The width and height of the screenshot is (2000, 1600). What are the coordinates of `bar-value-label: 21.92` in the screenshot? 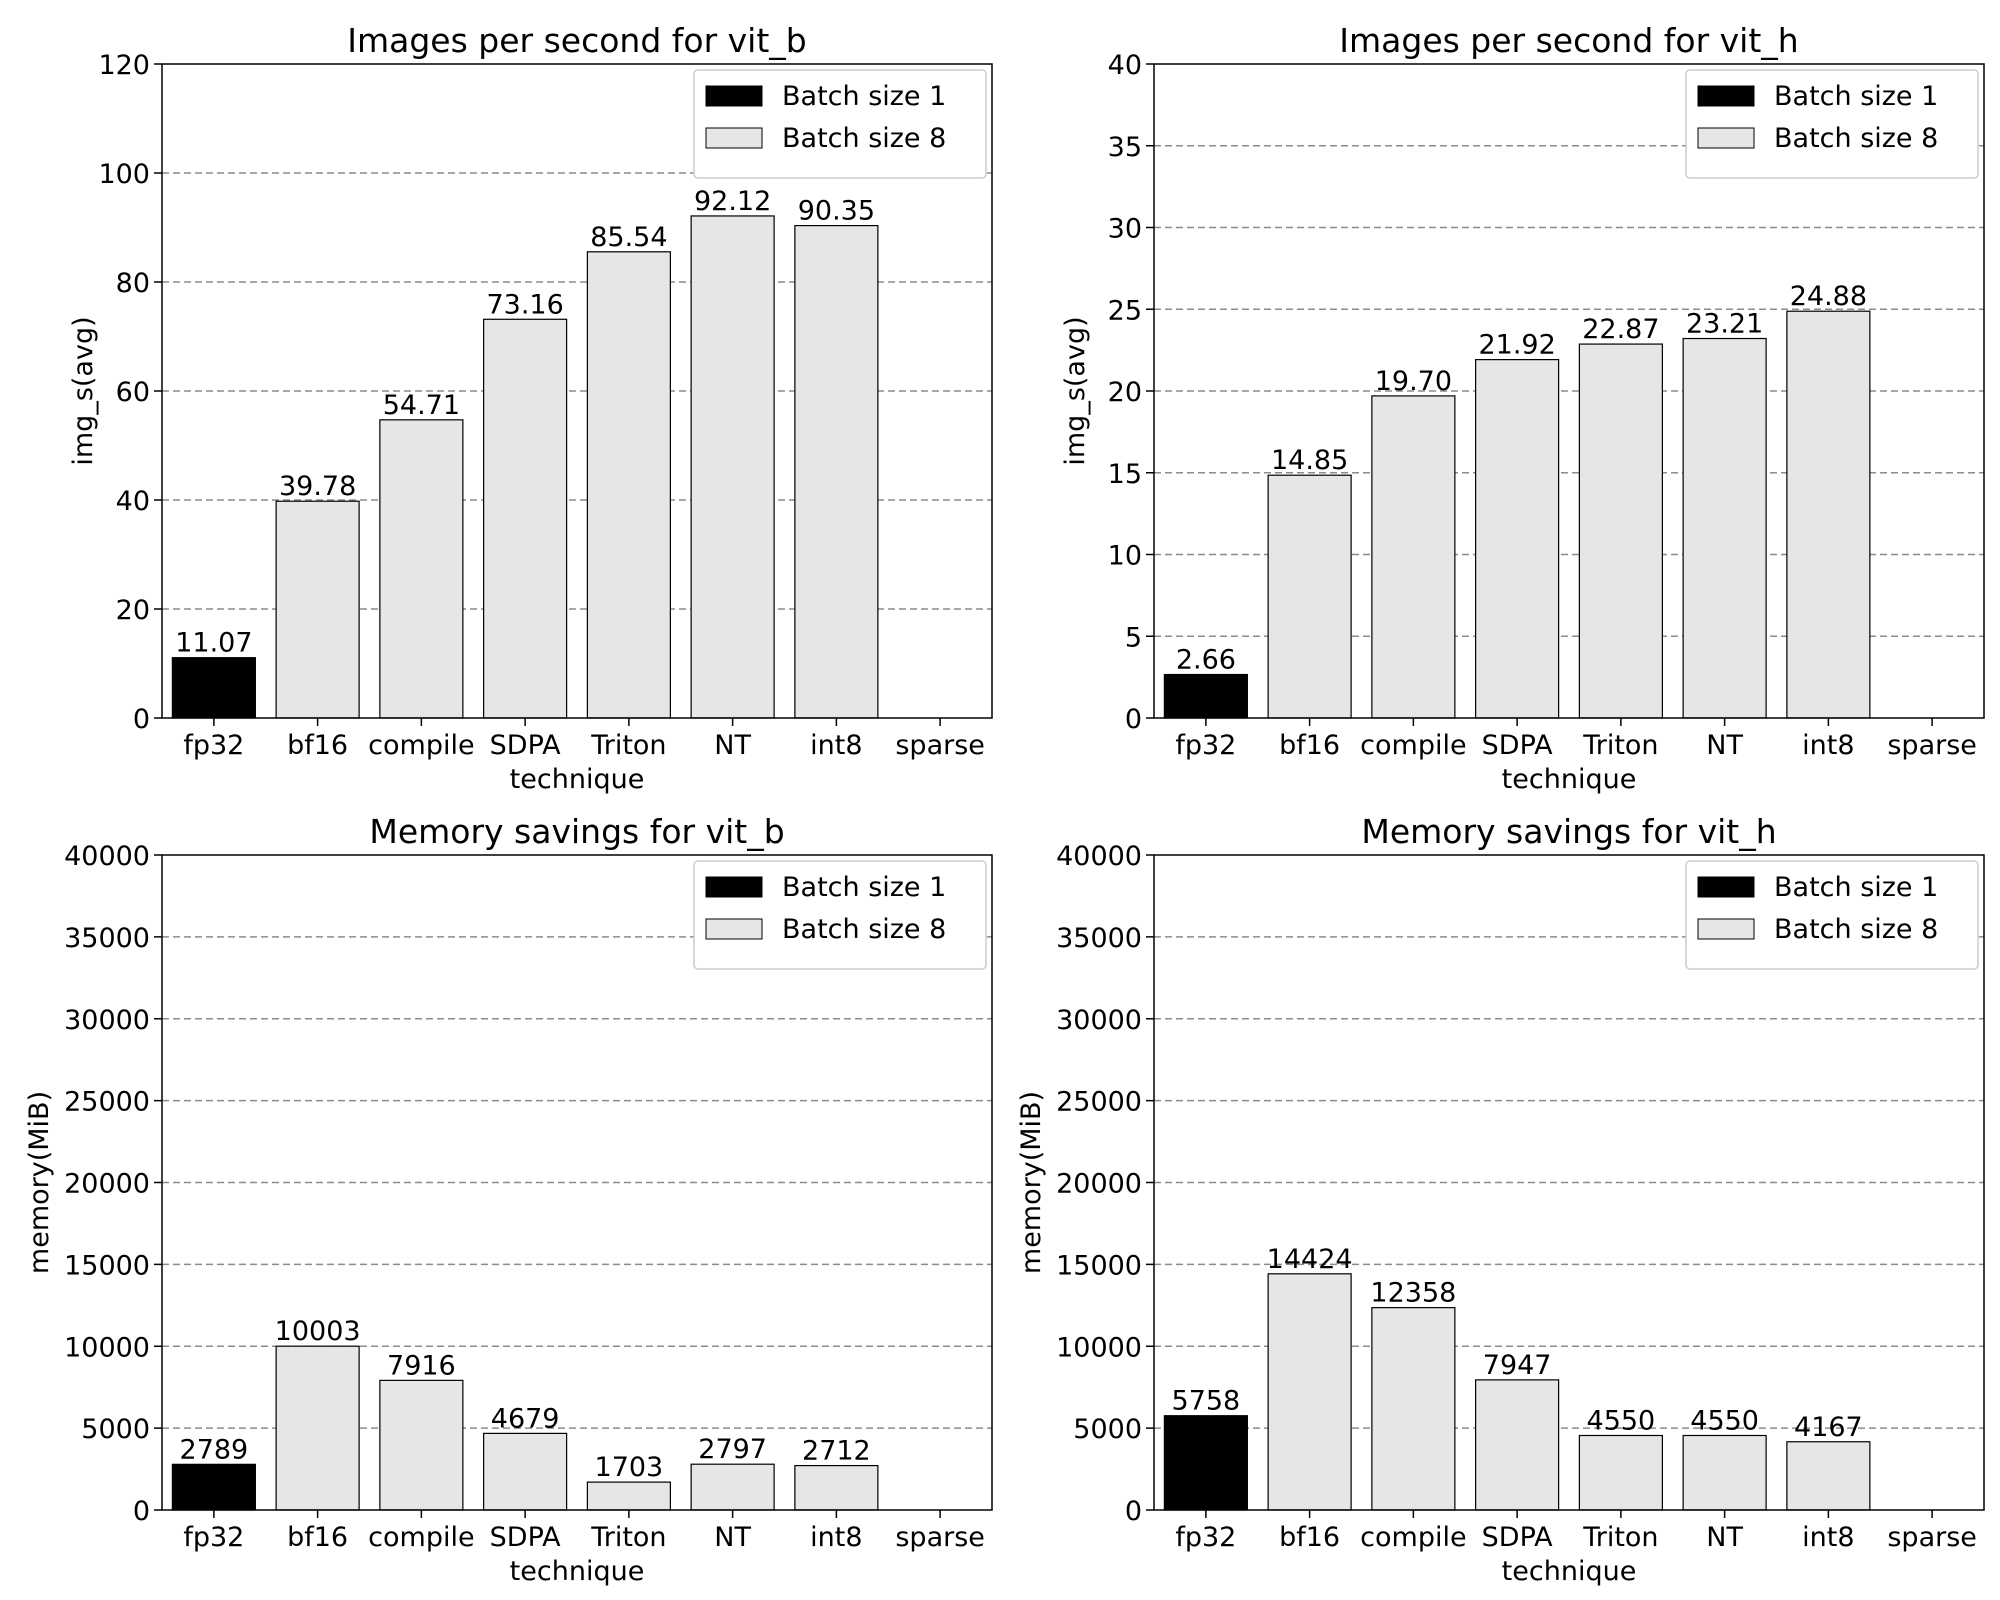 It's located at (1516, 345).